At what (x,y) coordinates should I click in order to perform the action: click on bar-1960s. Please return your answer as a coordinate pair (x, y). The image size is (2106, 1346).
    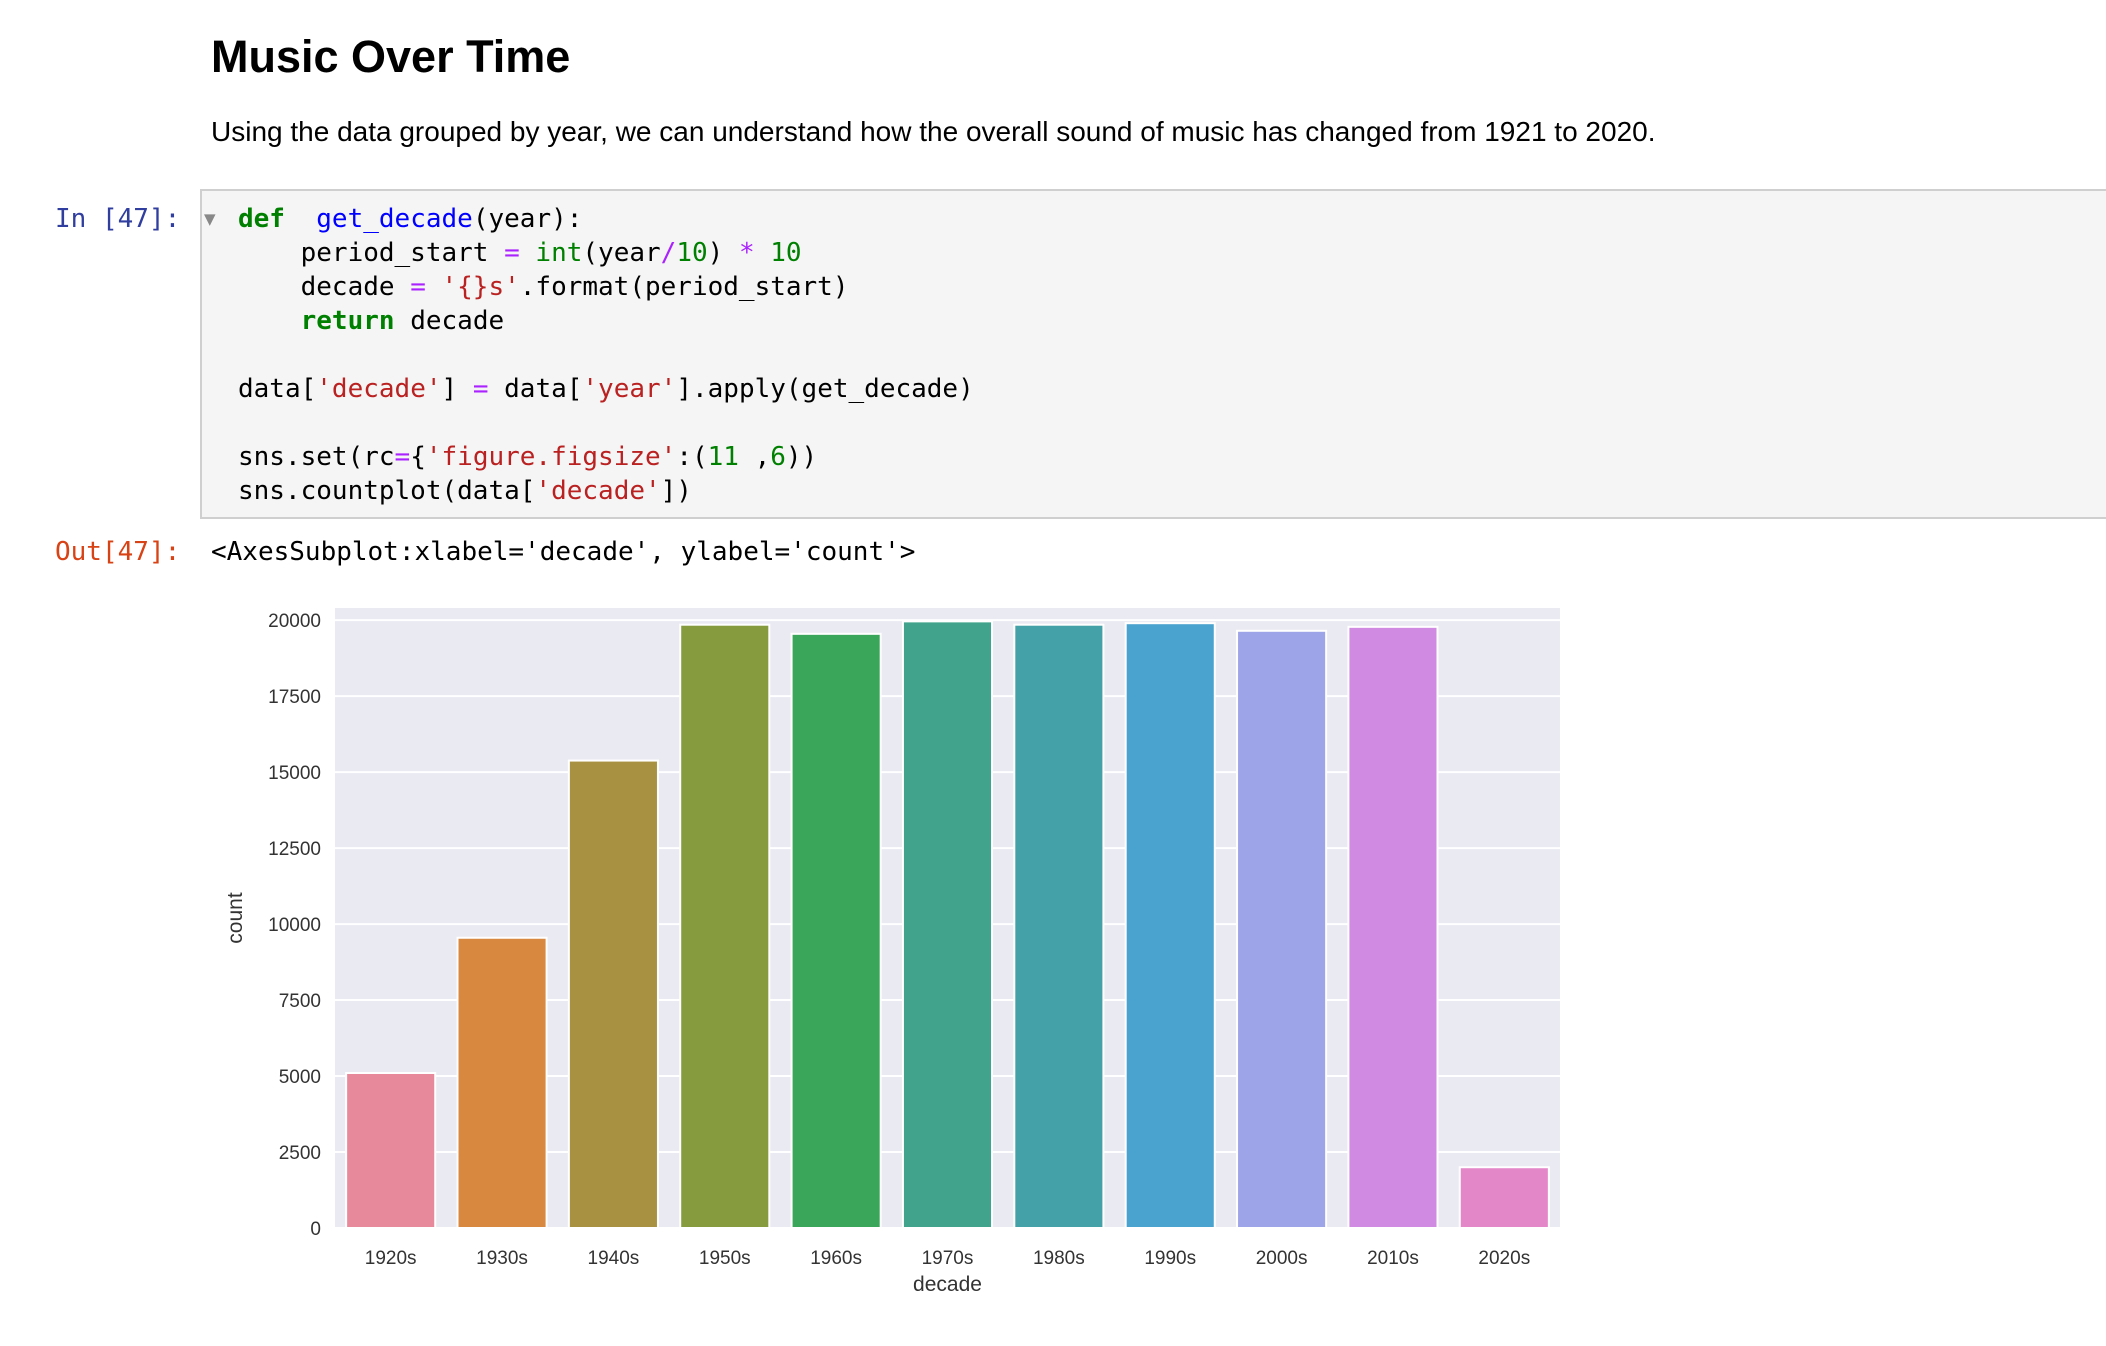
    Looking at the image, I should click on (836, 931).